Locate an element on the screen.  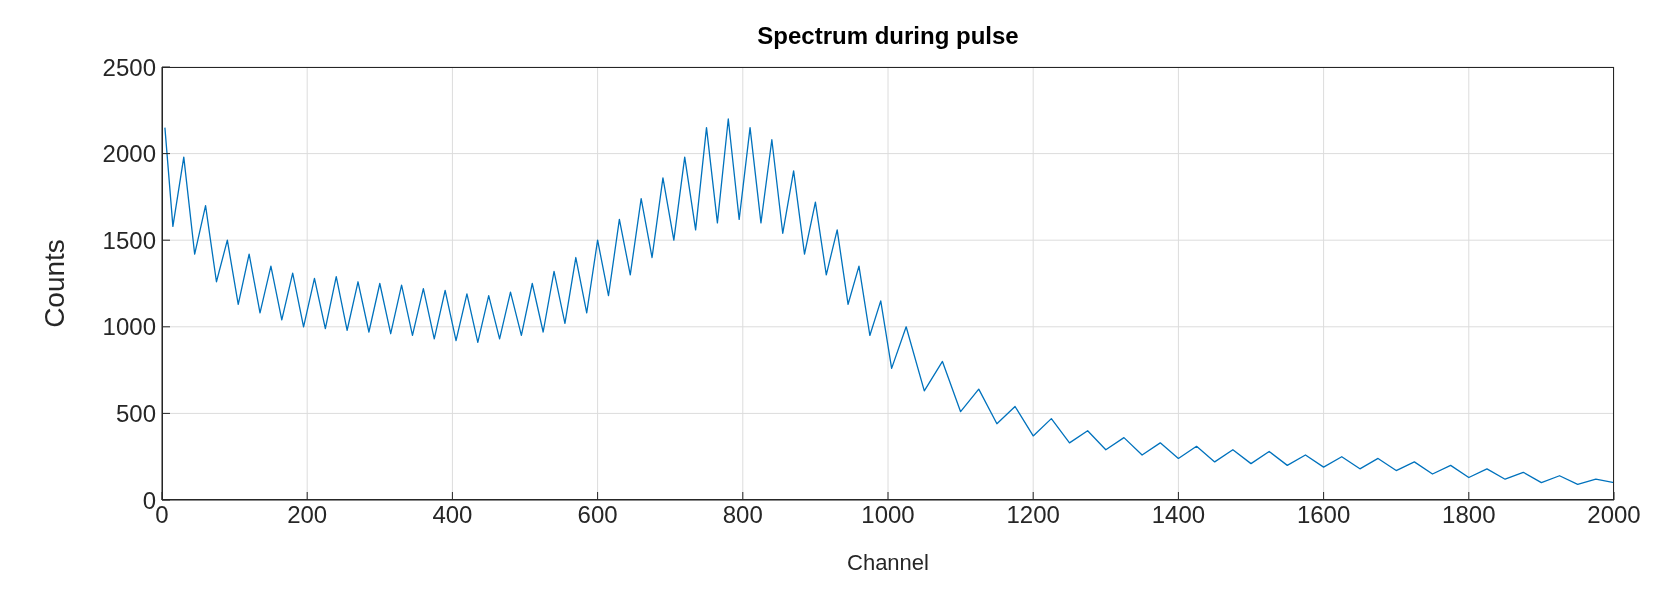
x-tick-label: 800 is located at coordinates (742, 515).